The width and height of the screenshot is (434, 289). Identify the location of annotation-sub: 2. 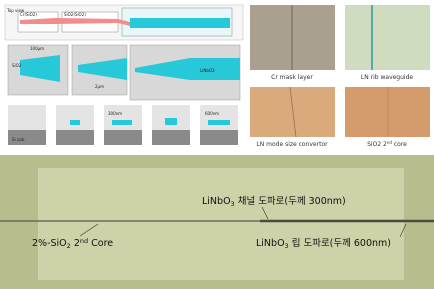
(69, 246).